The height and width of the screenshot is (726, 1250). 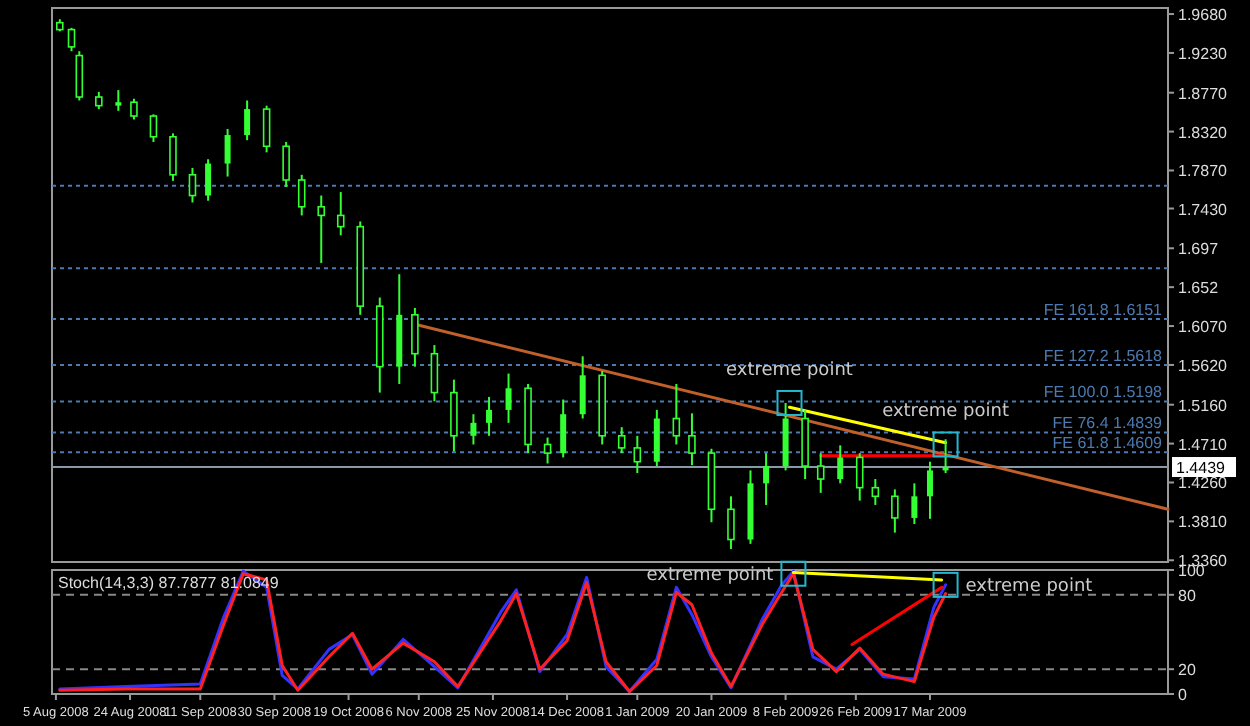 I want to click on y-tick-label: 20, so click(x=1187, y=670).